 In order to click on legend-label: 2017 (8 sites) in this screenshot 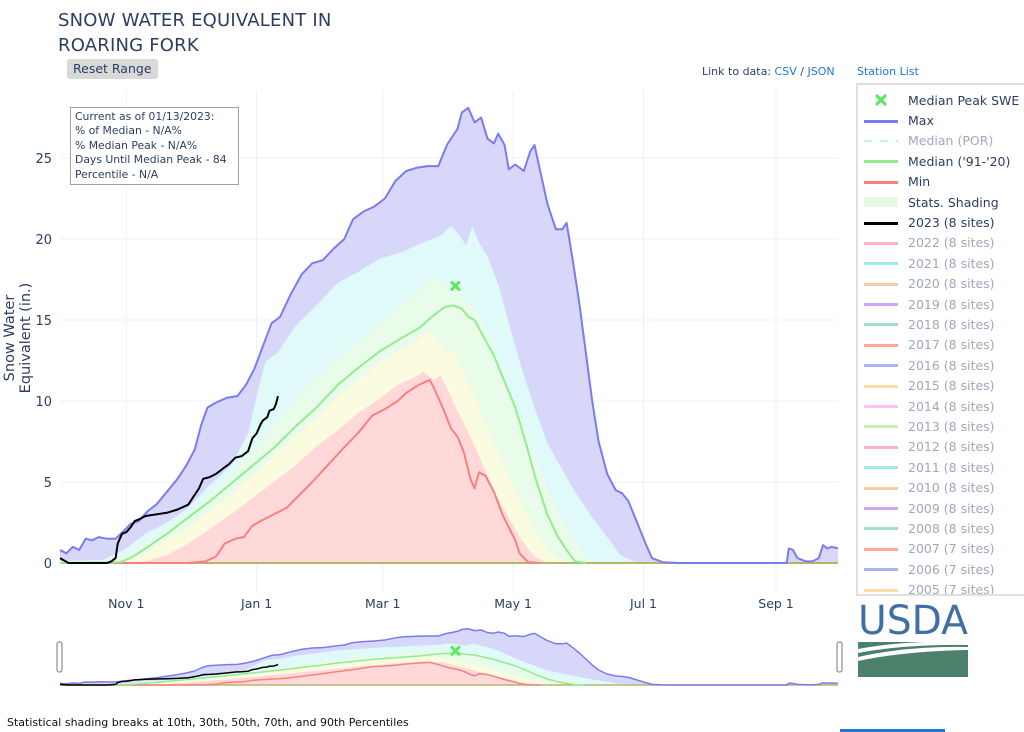, I will do `click(951, 345)`.